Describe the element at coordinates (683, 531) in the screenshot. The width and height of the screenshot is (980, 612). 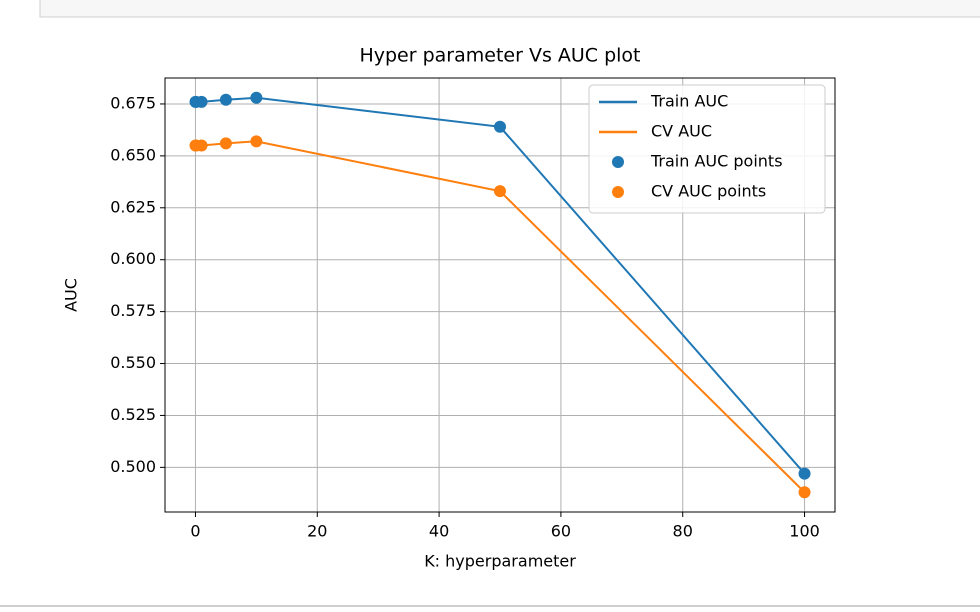
I see `x-tick-label: 80` at that location.